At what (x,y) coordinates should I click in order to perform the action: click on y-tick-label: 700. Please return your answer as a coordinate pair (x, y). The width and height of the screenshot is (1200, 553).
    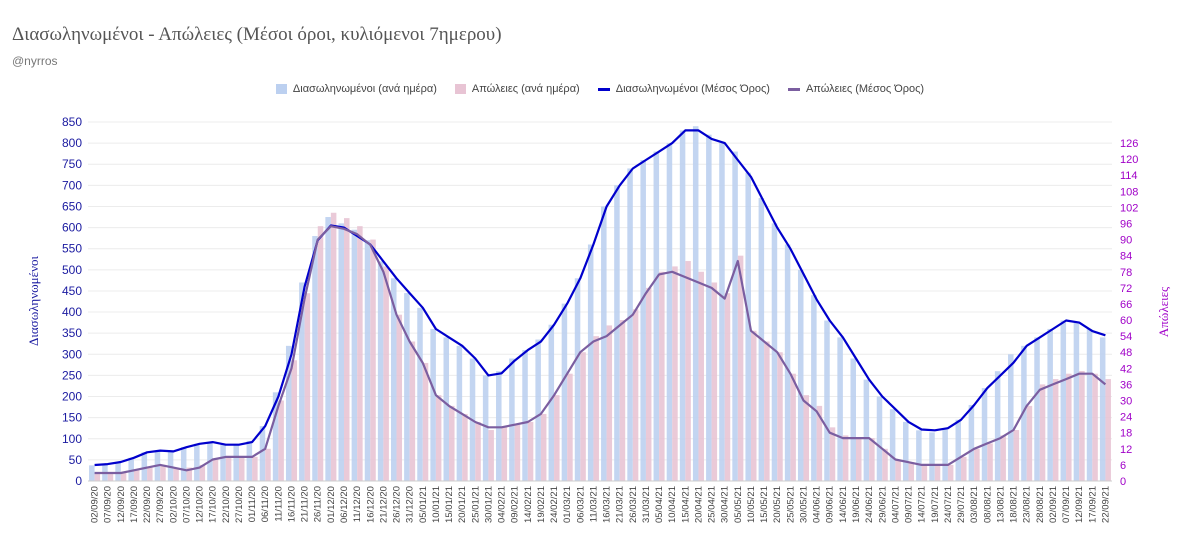
    Looking at the image, I should click on (72, 185).